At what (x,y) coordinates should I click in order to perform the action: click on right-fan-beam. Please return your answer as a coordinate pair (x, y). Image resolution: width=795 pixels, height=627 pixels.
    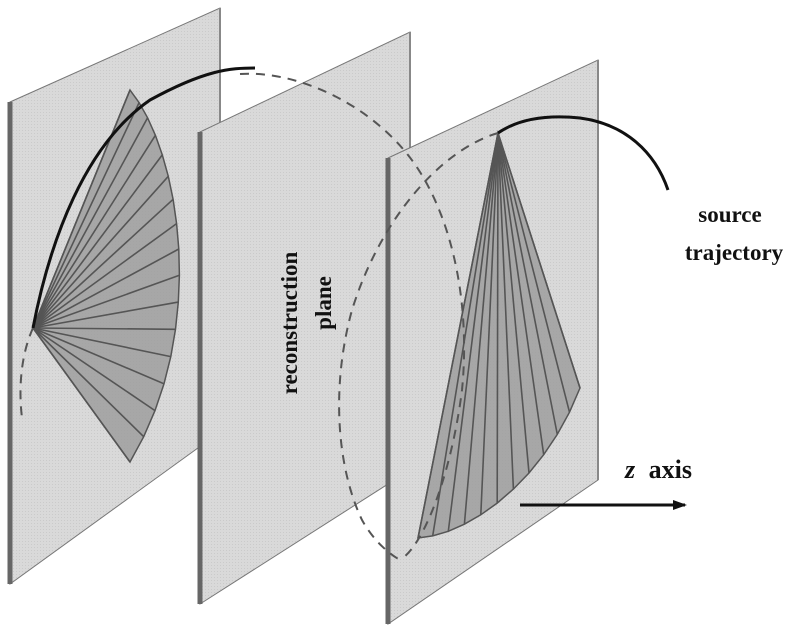
    Looking at the image, I should click on (499, 334).